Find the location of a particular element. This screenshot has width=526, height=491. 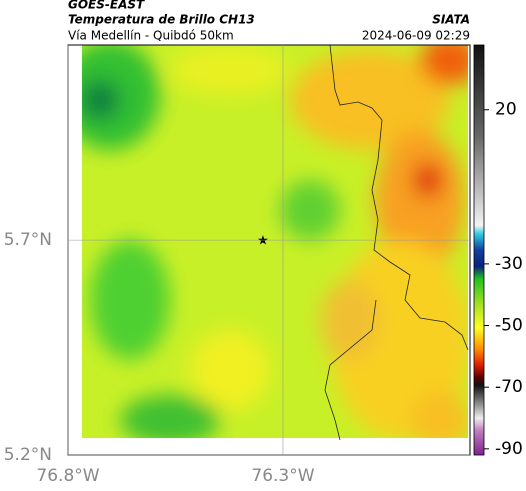

y-tick-label: 5.7°N is located at coordinates (28, 240).